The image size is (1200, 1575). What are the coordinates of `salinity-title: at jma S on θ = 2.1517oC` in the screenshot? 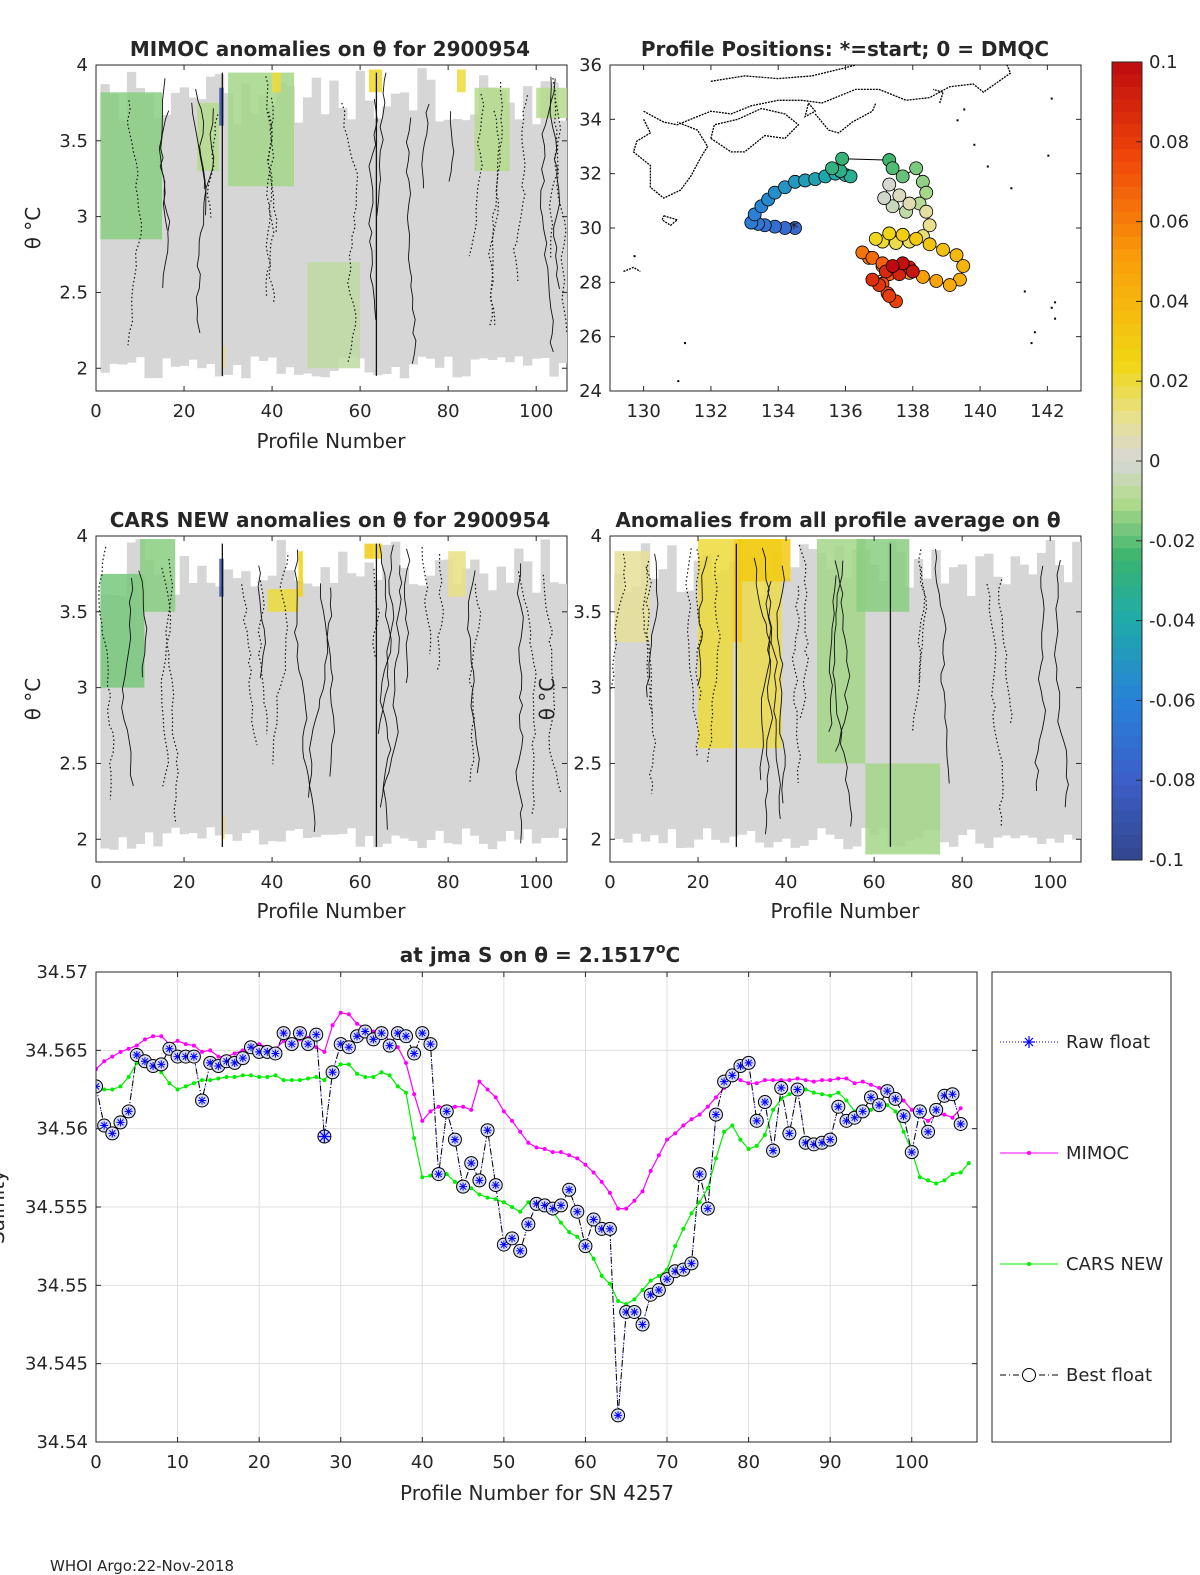 It's located at (540, 954).